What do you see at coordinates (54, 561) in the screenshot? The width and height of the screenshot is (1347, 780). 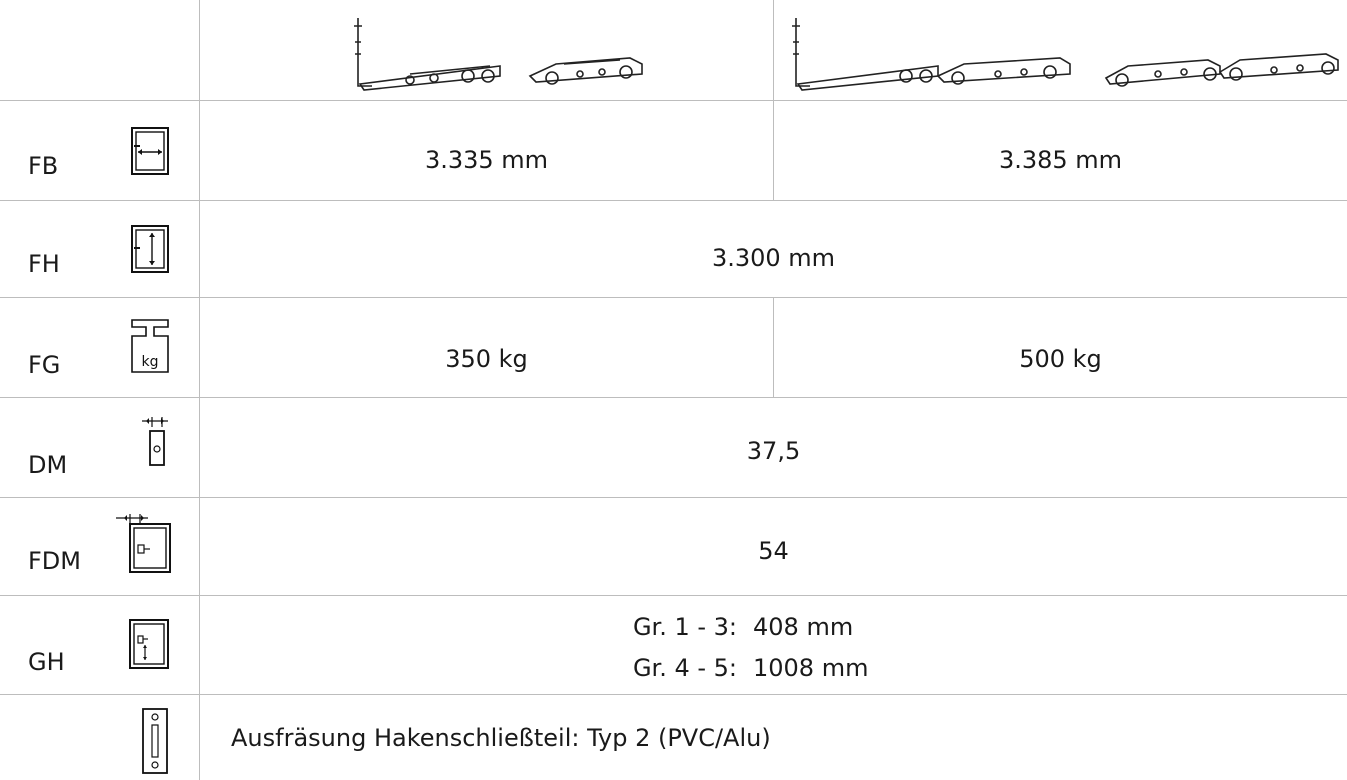 I see `row-label-fdm: FDM` at bounding box center [54, 561].